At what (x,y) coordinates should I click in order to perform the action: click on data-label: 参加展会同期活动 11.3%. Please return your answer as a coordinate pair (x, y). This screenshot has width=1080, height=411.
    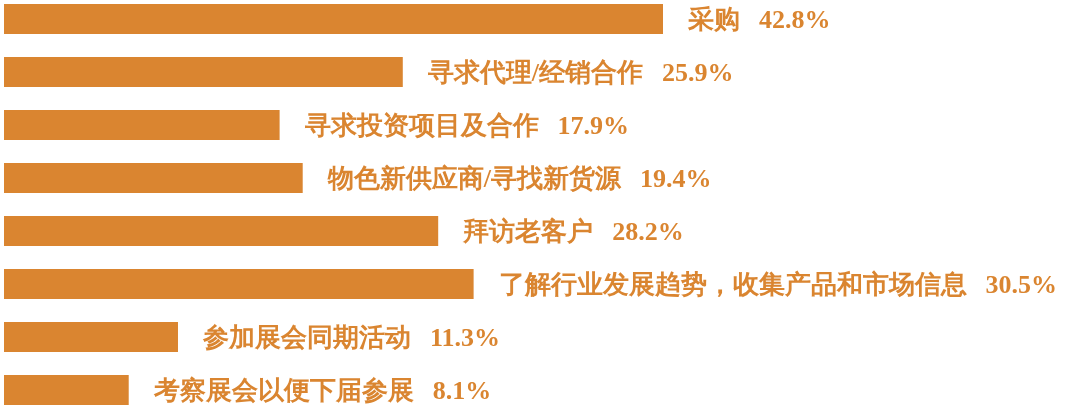
    Looking at the image, I should click on (351, 337).